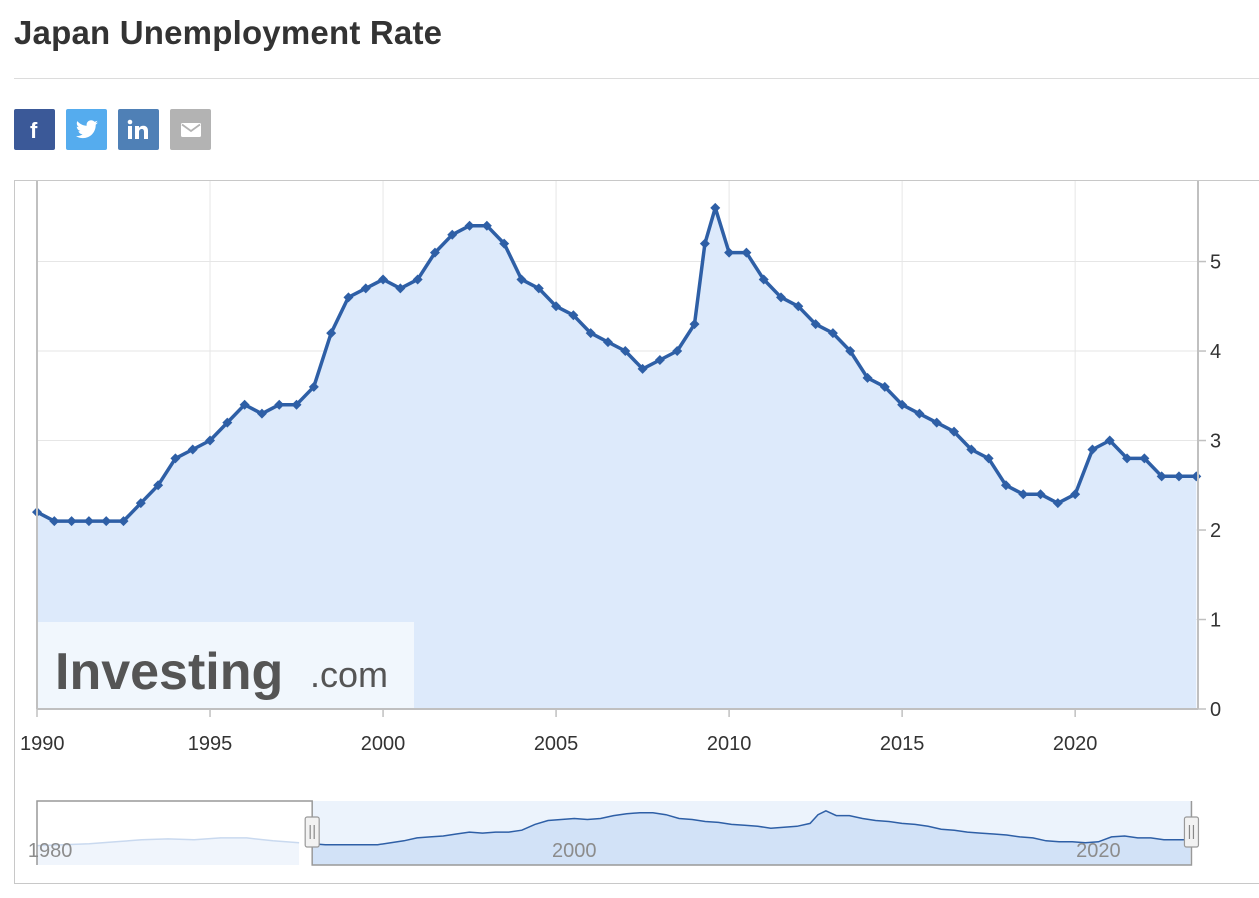 The width and height of the screenshot is (1259, 898). I want to click on navigator-area, so click(751, 837).